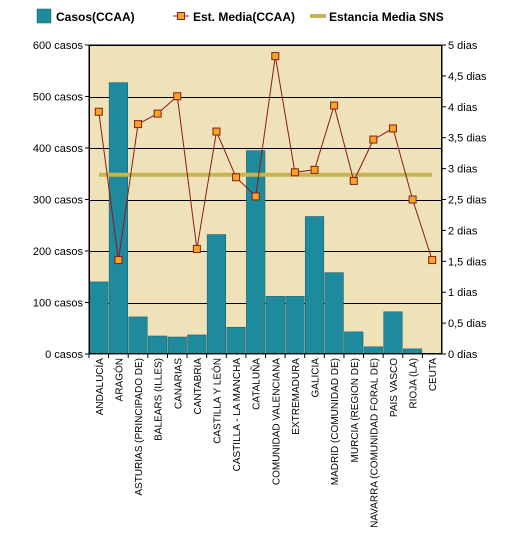  I want to click on x-tick-label: ARAGÓN, so click(118, 379).